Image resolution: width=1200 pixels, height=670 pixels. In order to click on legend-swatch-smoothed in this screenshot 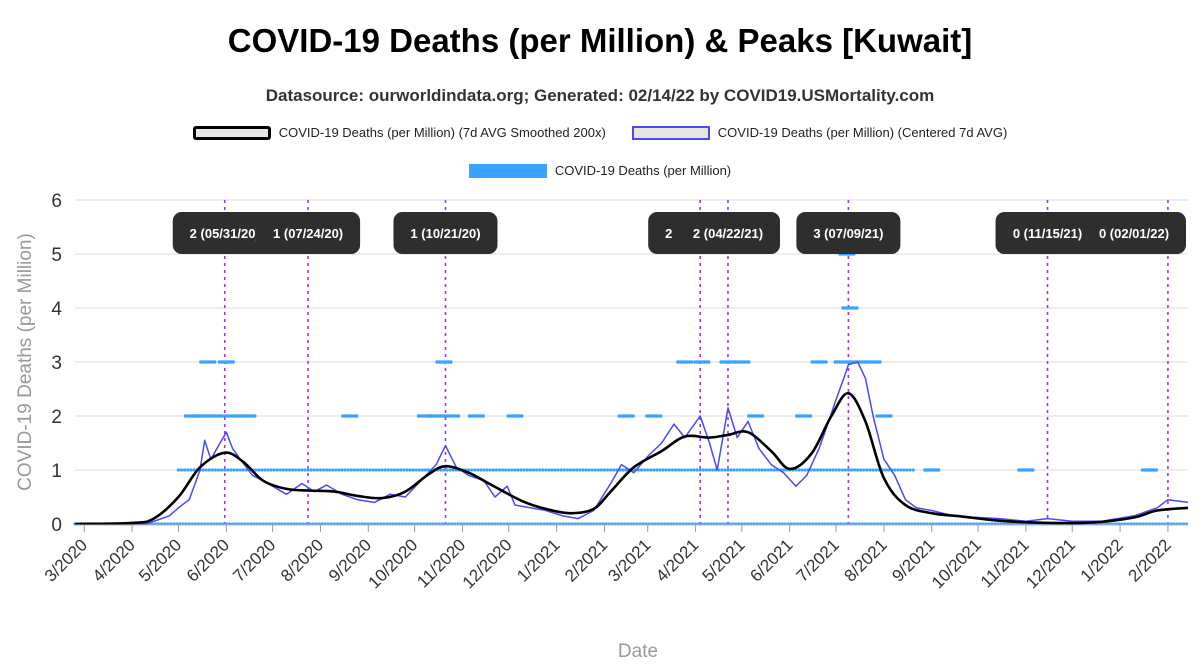, I will do `click(231, 132)`.